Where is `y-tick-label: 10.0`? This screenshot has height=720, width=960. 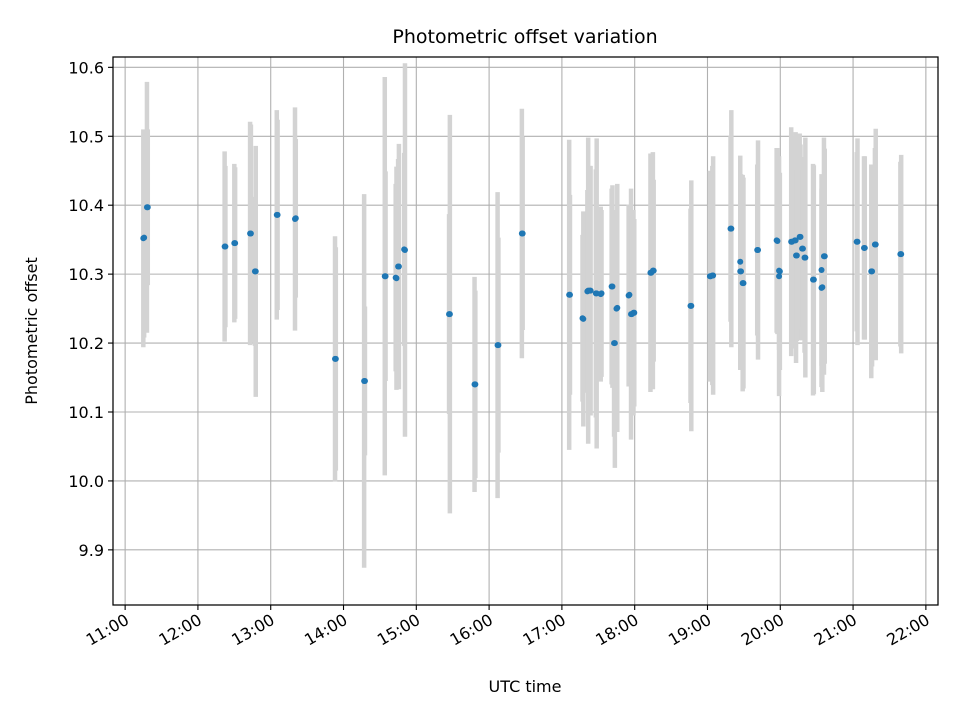
y-tick-label: 10.0 is located at coordinates (86, 481).